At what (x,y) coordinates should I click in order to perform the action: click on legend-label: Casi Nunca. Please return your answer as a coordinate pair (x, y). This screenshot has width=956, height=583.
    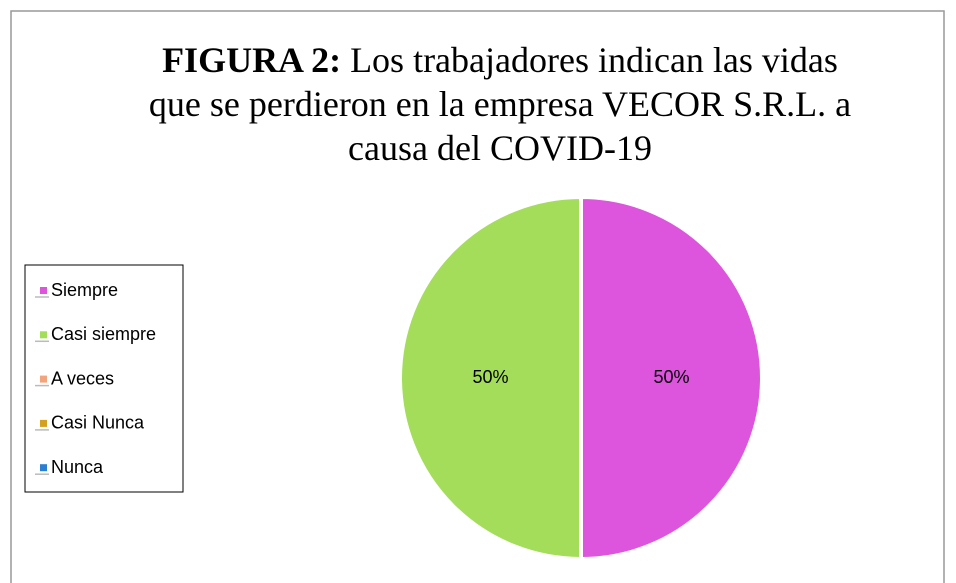
    Looking at the image, I should click on (98, 423).